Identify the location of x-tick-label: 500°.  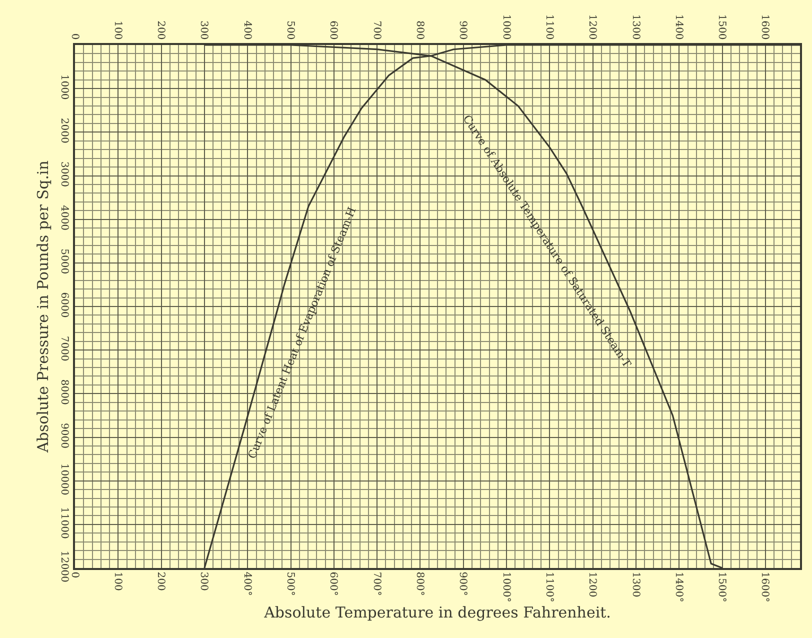
(290, 584).